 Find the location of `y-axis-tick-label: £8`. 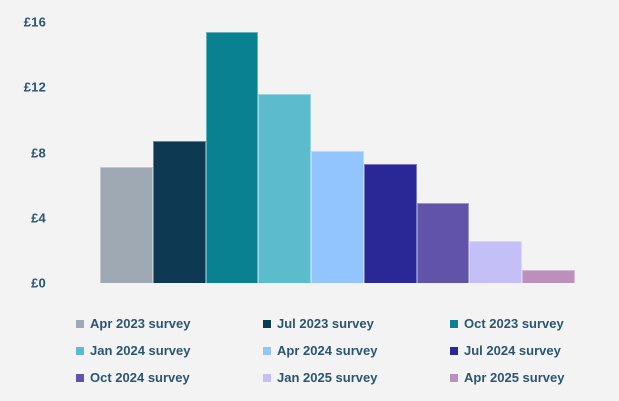

y-axis-tick-label: £8 is located at coordinates (38, 152).